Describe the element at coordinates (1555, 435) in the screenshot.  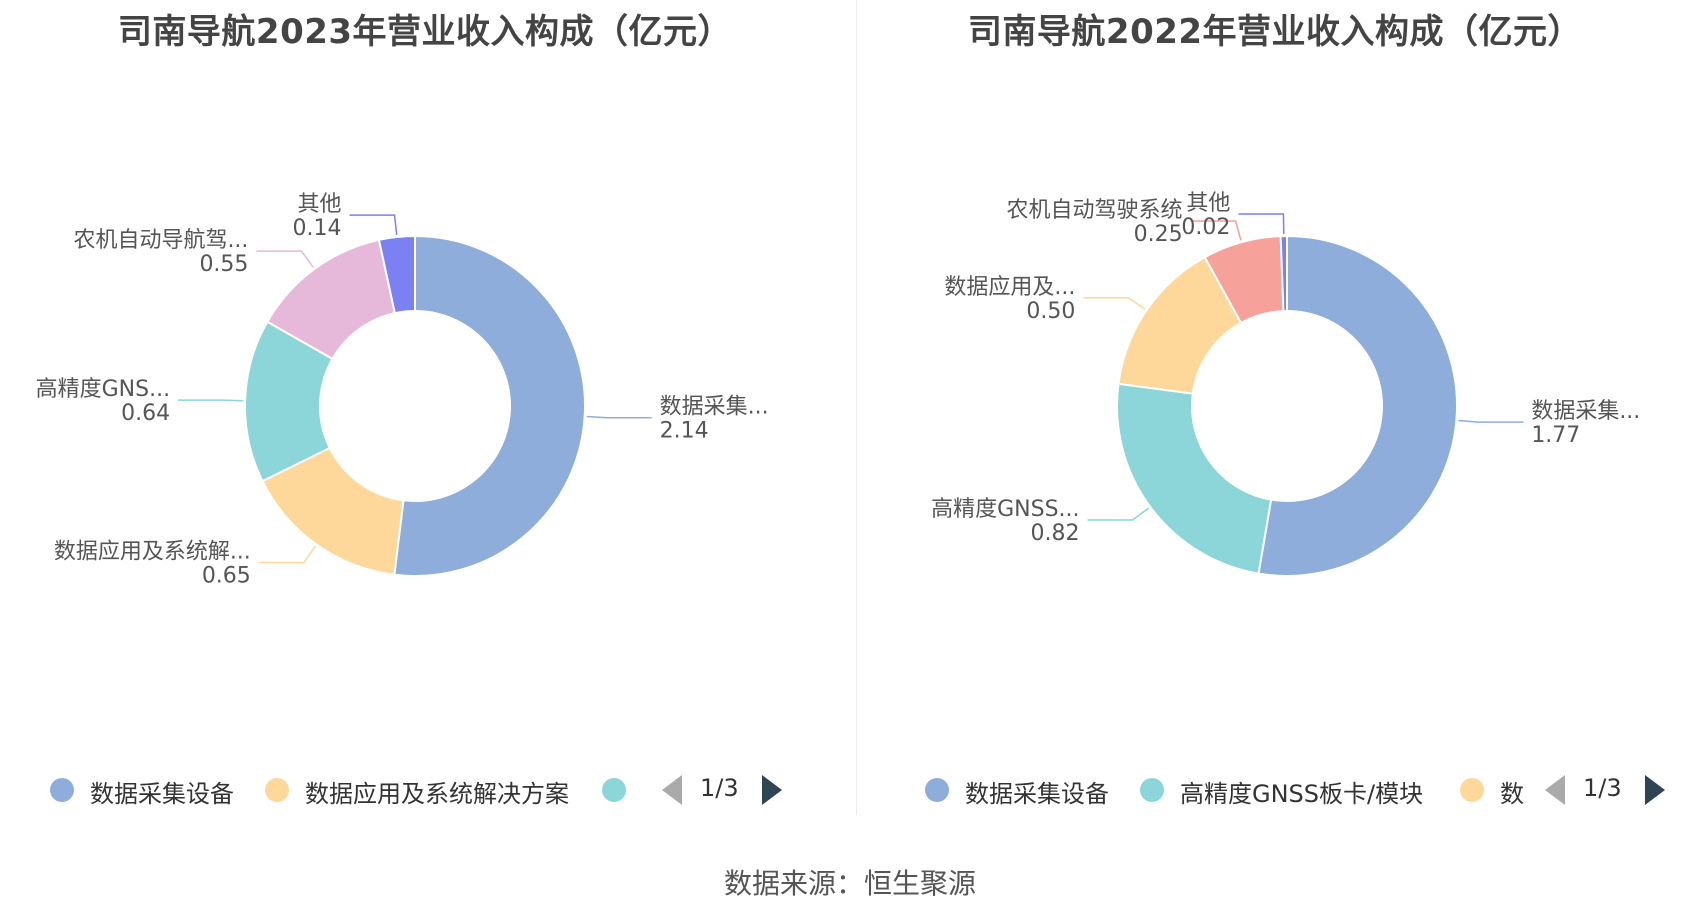
I see `slice-value-label: 1.77` at that location.